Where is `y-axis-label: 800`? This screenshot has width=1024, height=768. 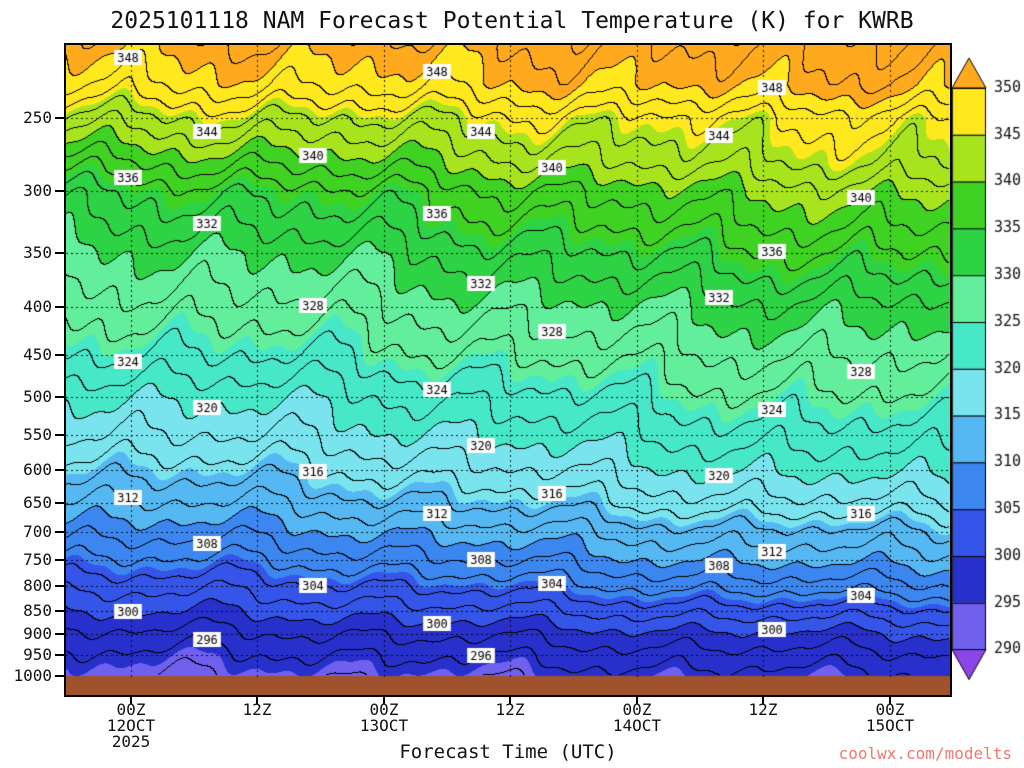 y-axis-label: 800 is located at coordinates (37, 585).